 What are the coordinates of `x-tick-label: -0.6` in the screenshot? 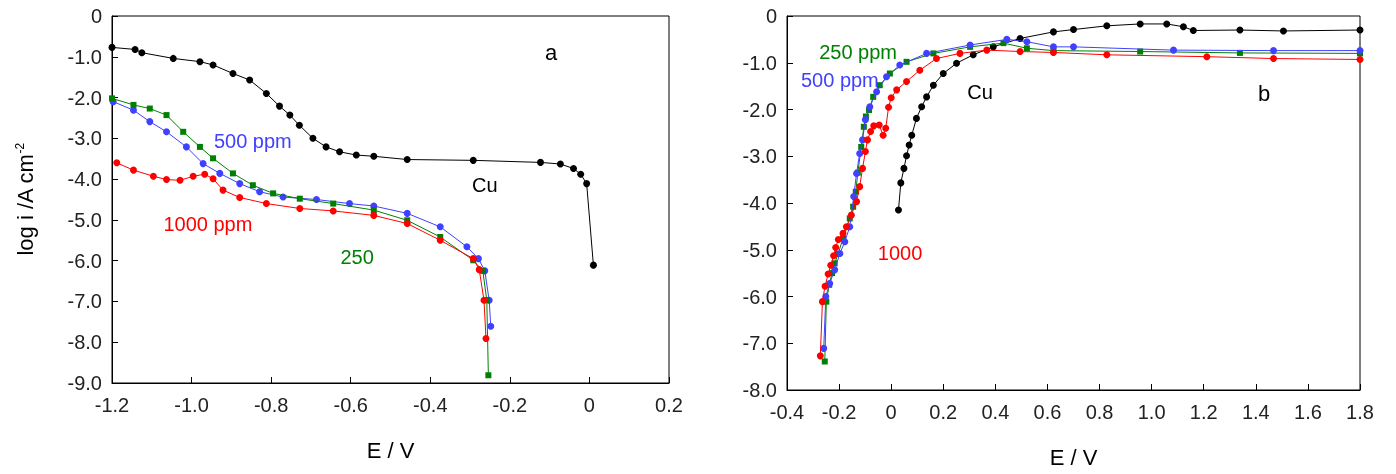 It's located at (350, 405).